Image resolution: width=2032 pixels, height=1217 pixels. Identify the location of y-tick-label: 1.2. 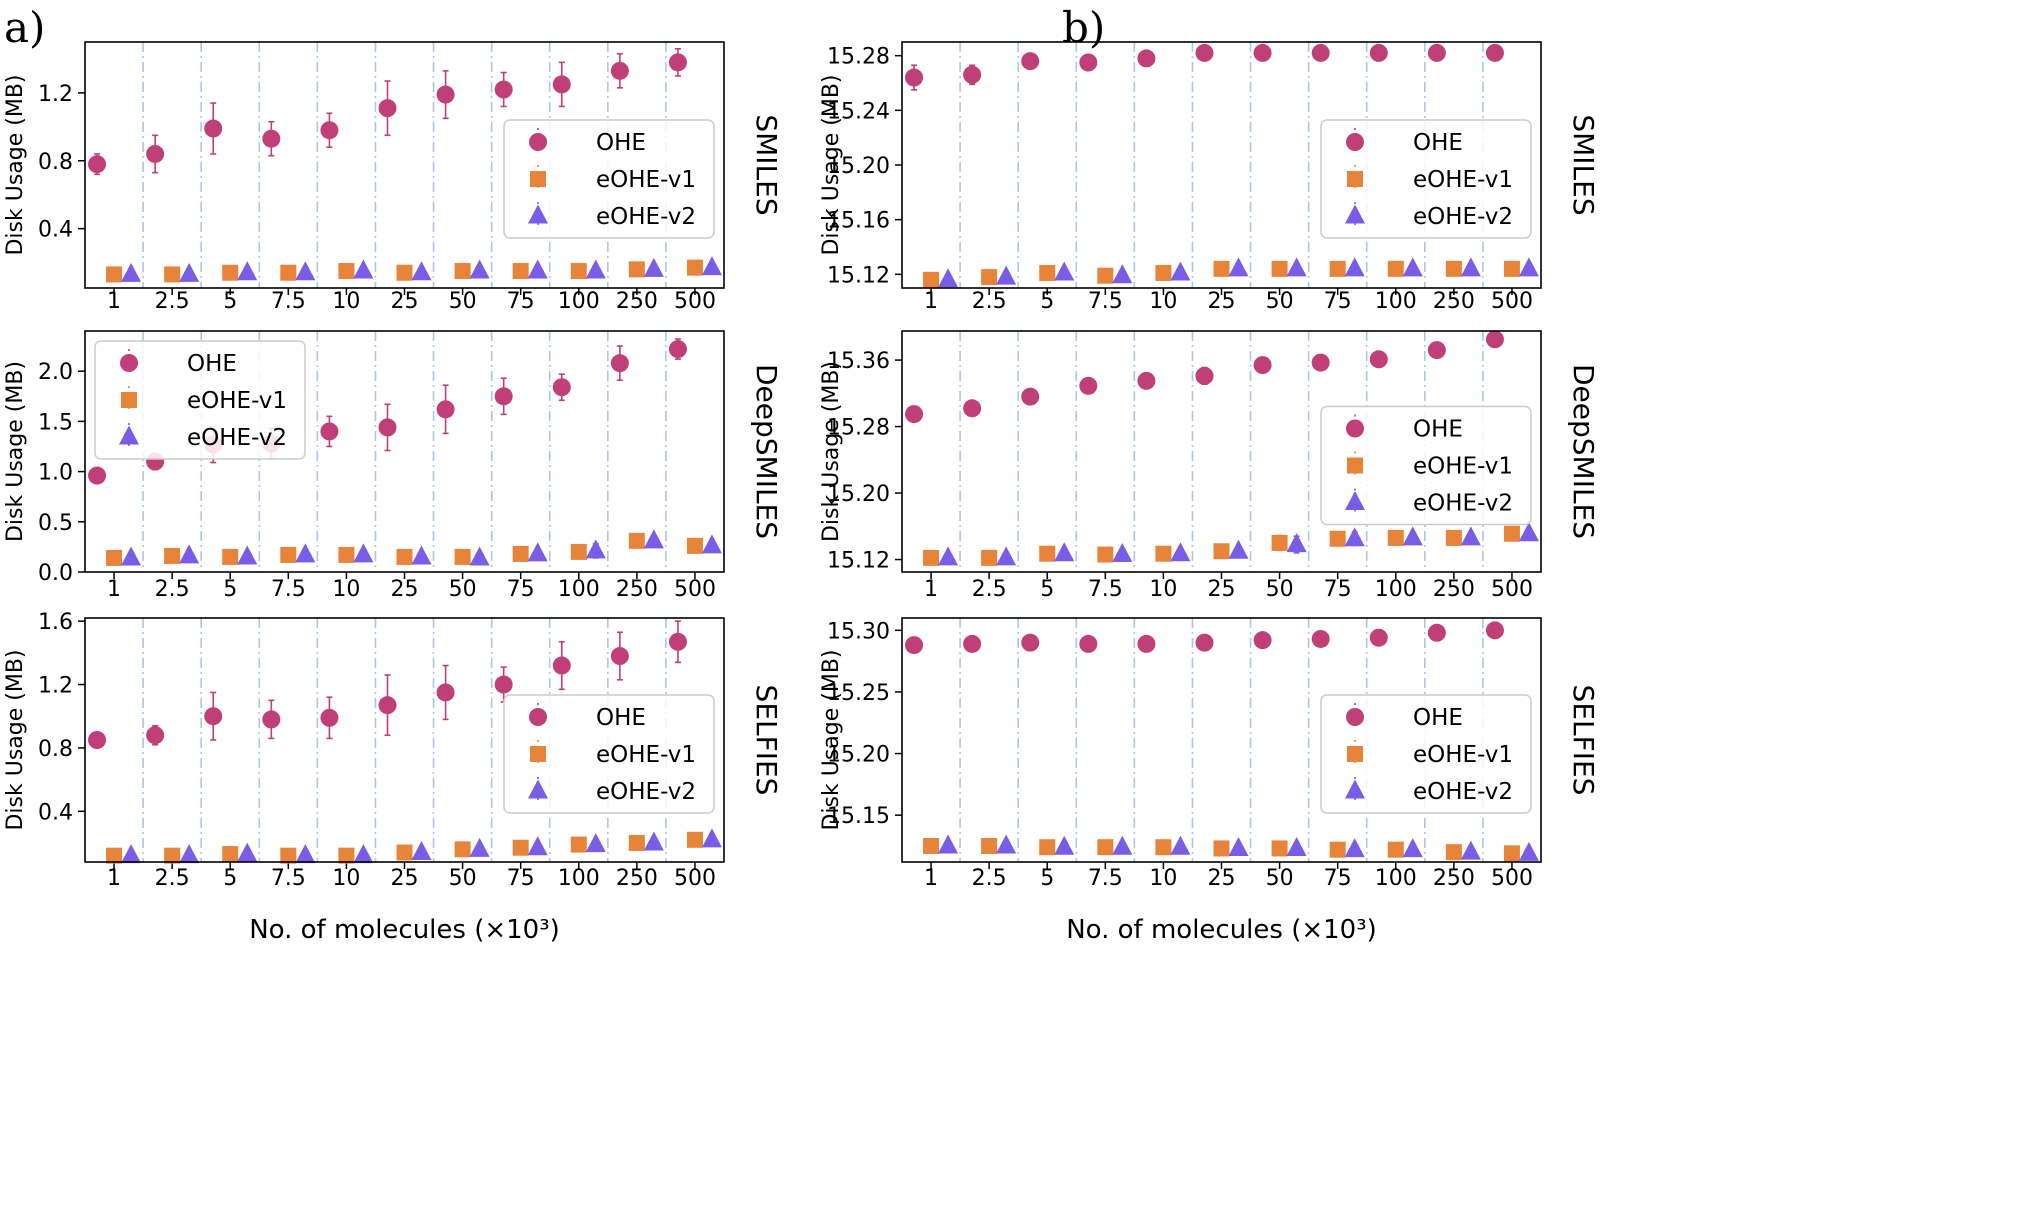
(55, 686).